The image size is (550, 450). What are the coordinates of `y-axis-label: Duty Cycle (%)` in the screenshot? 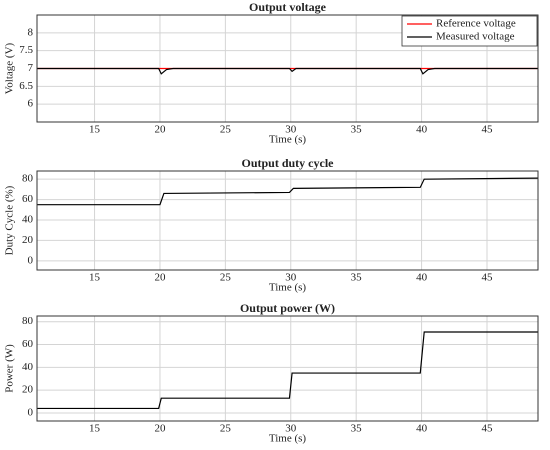 It's located at (10, 220).